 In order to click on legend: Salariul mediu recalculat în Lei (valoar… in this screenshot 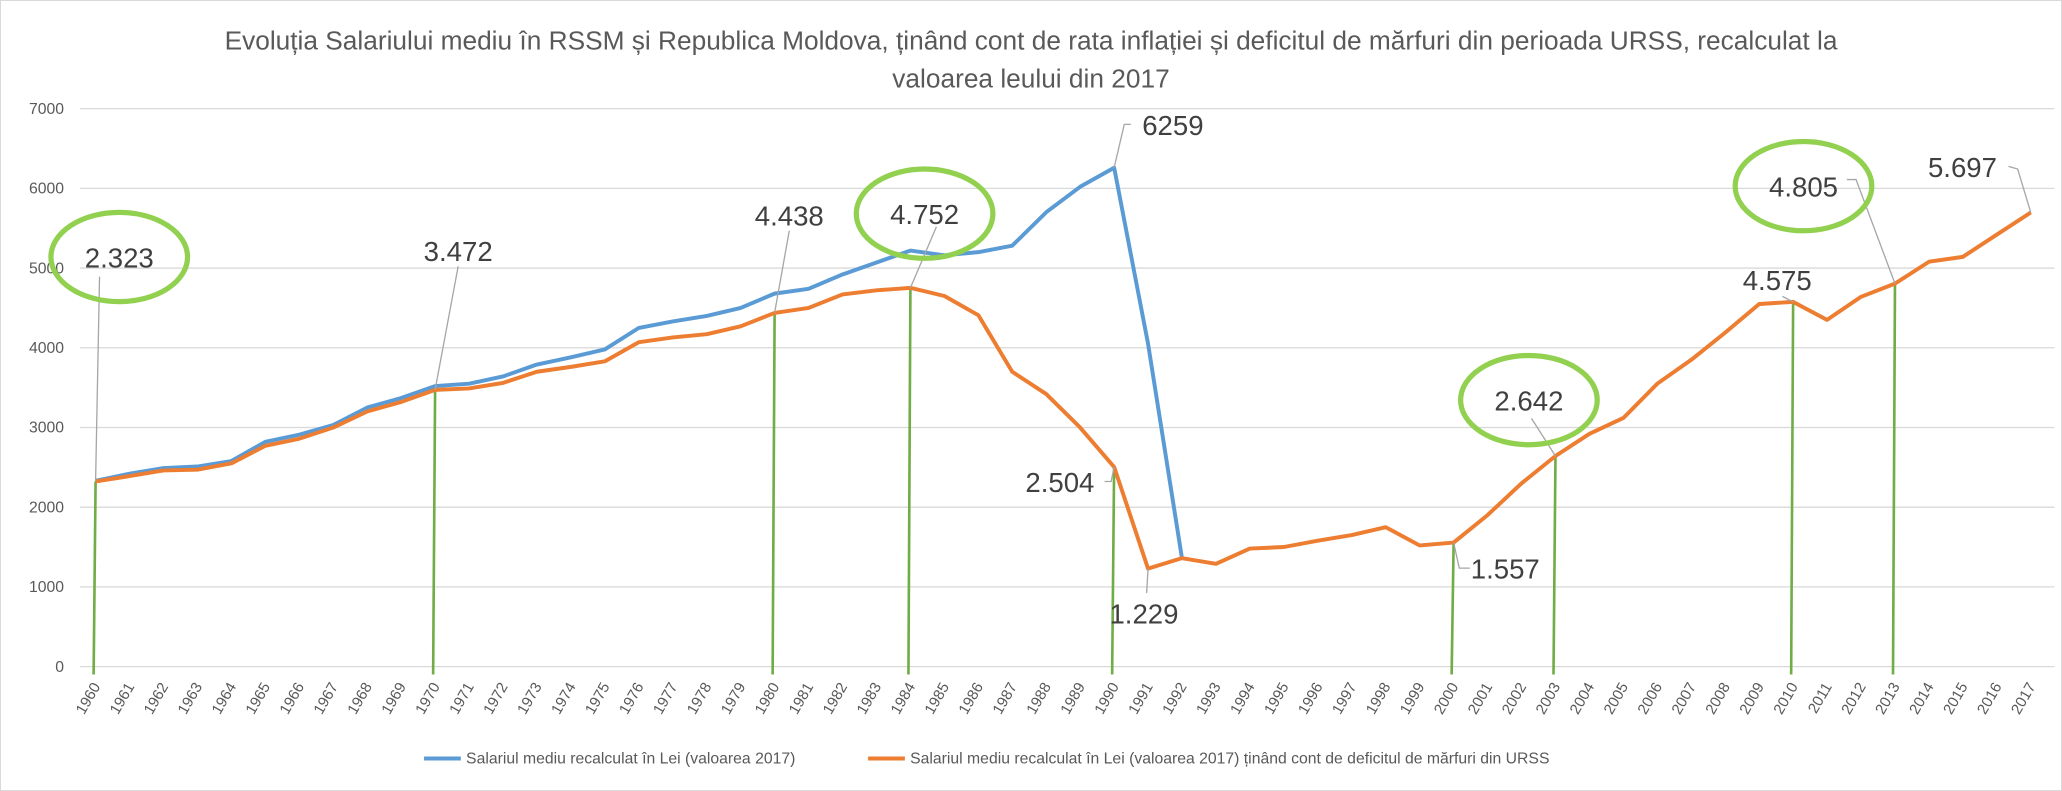, I will do `click(986, 759)`.